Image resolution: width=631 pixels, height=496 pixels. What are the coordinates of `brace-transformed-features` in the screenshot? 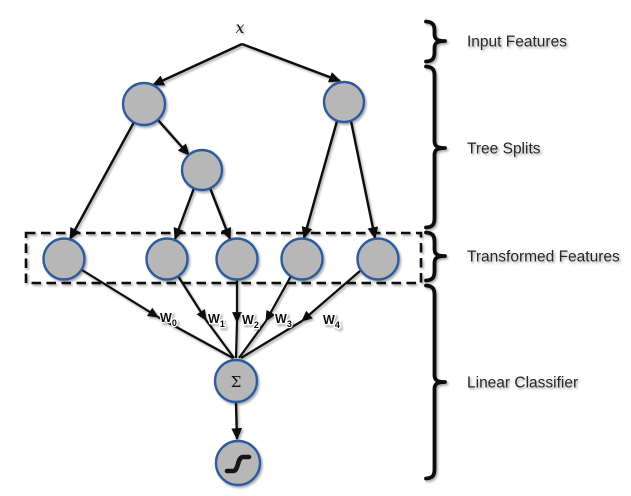 It's located at (435, 256).